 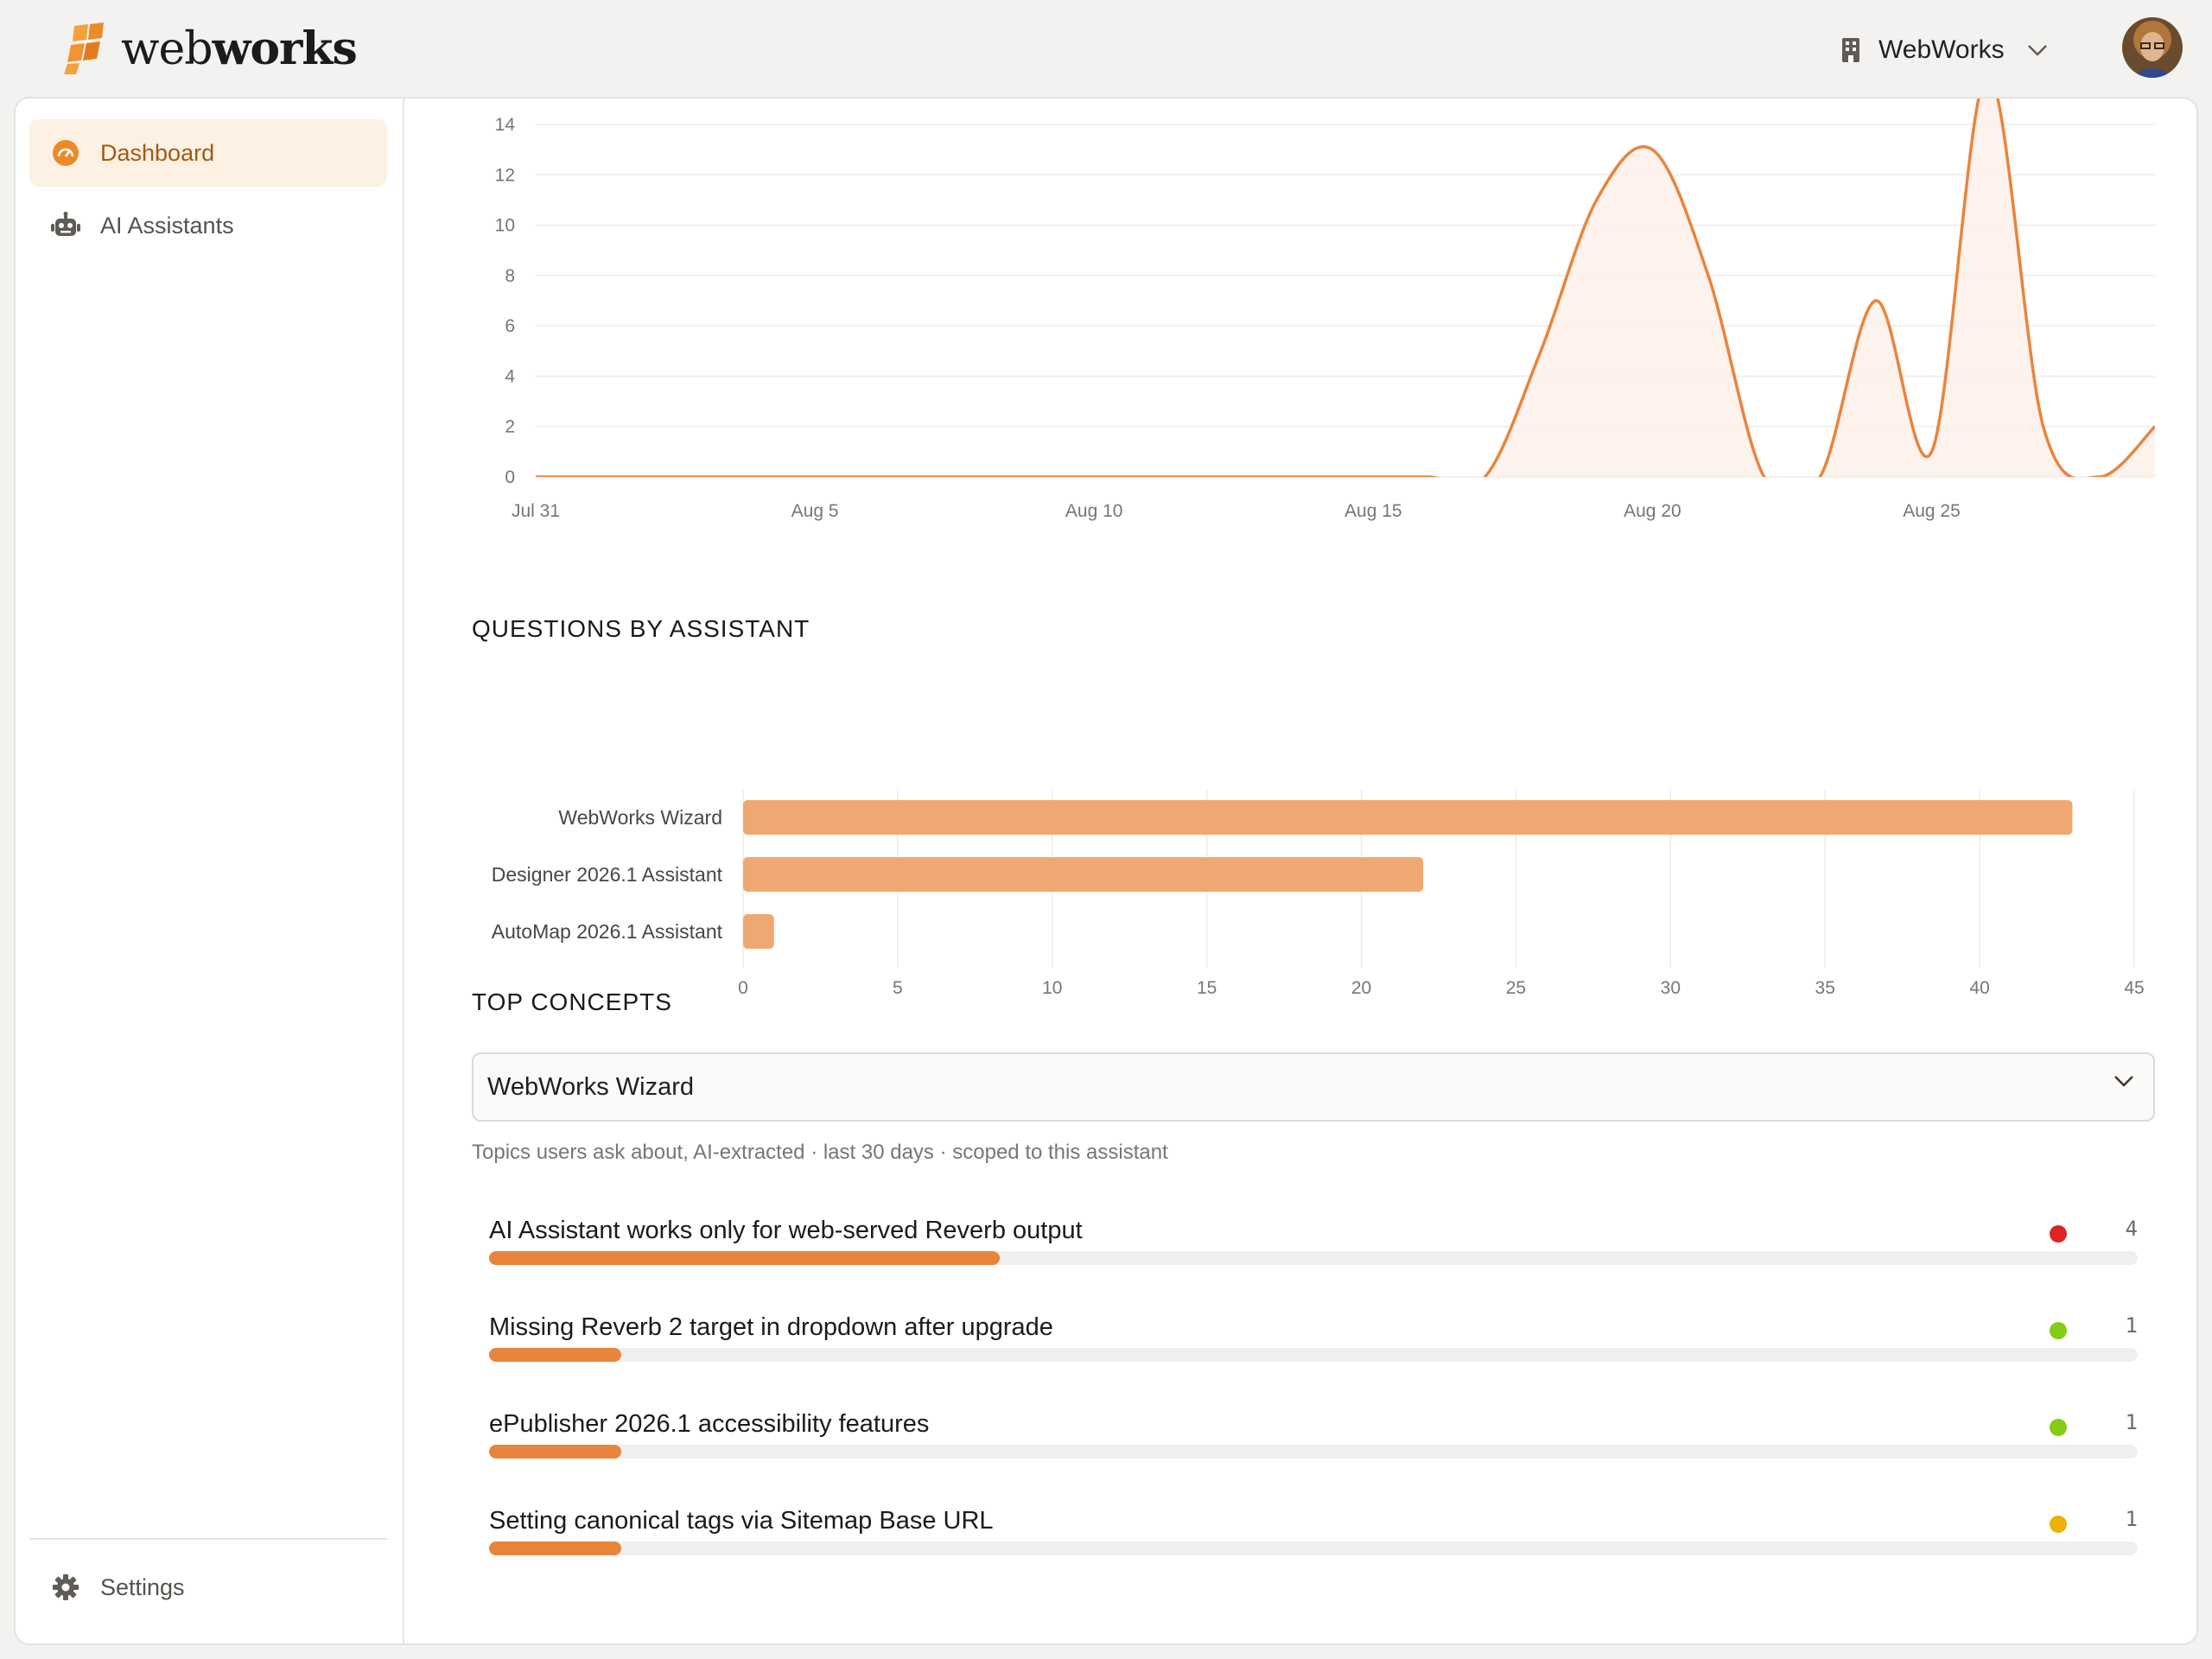 I want to click on top-bar: webworks WebWorks, so click(x=1106, y=49).